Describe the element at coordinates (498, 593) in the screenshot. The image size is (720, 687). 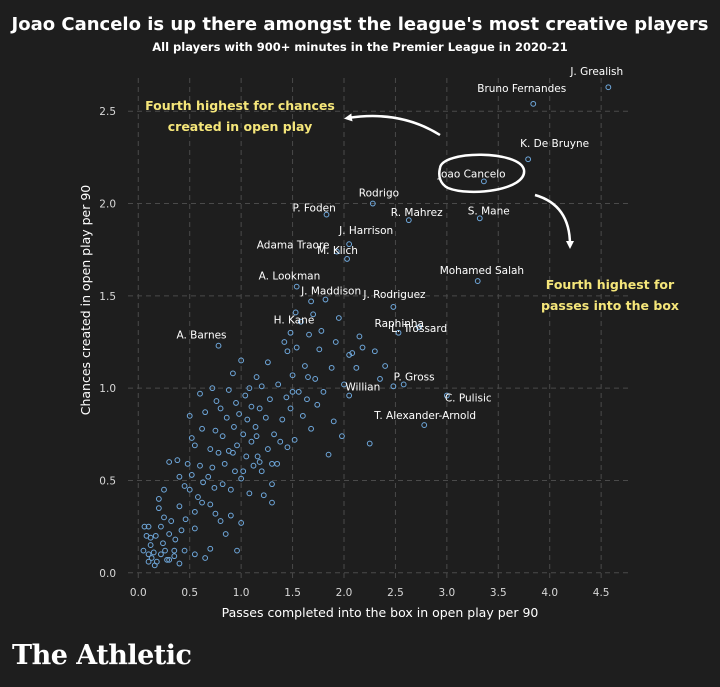
I see `x-tick-label: 3.5` at that location.